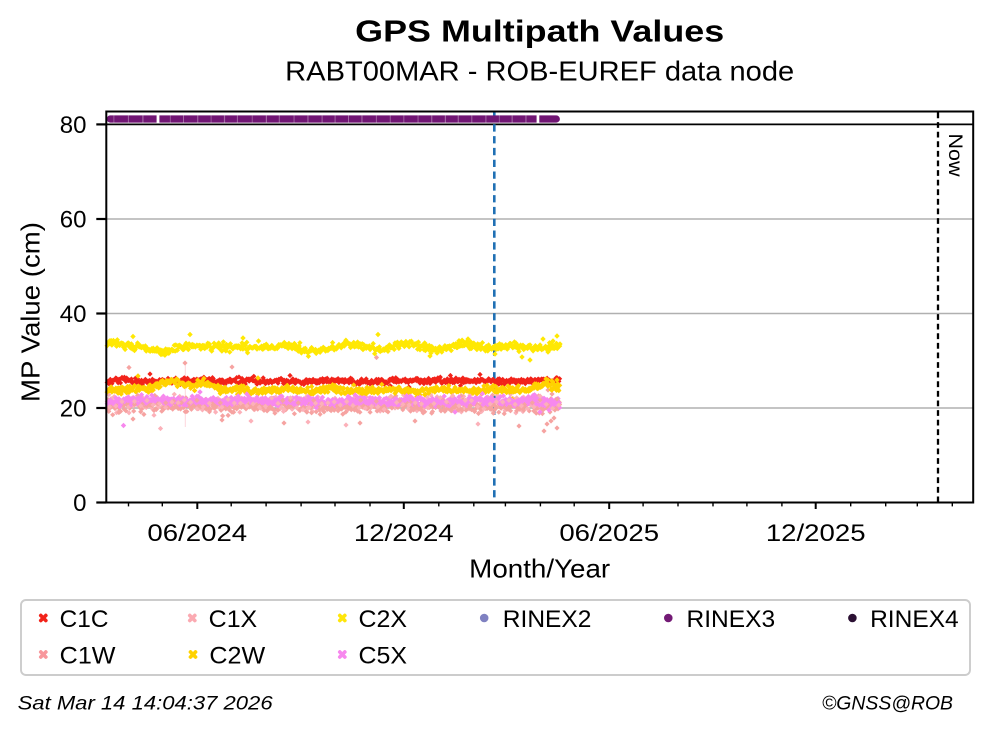 The width and height of the screenshot is (993, 734). I want to click on svg-text:RABT00MAR - ROB-EUREF data nod: RABT00MAR - ROB-EUREF data node, so click(539, 70).